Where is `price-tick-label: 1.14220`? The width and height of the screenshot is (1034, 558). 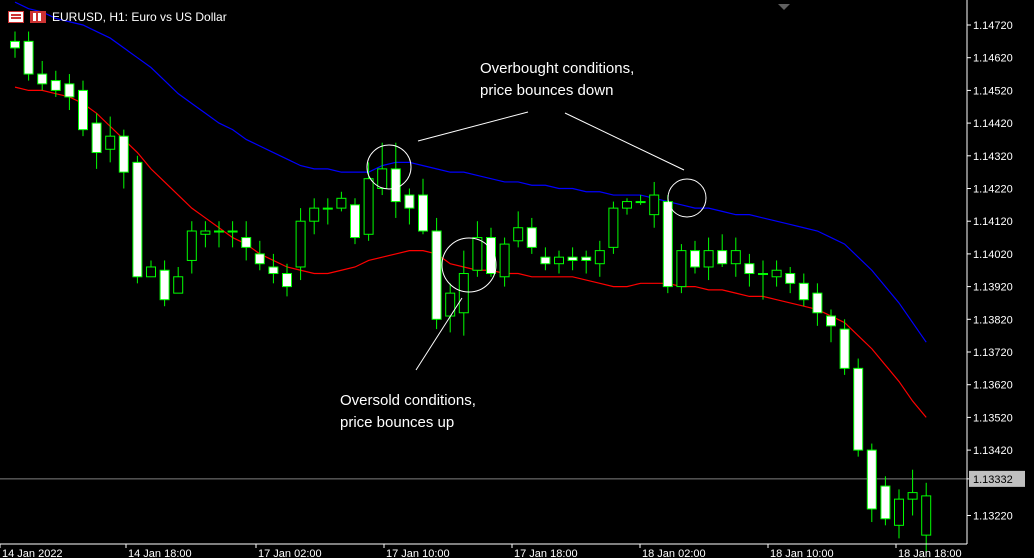
price-tick-label: 1.14220 is located at coordinates (993, 190).